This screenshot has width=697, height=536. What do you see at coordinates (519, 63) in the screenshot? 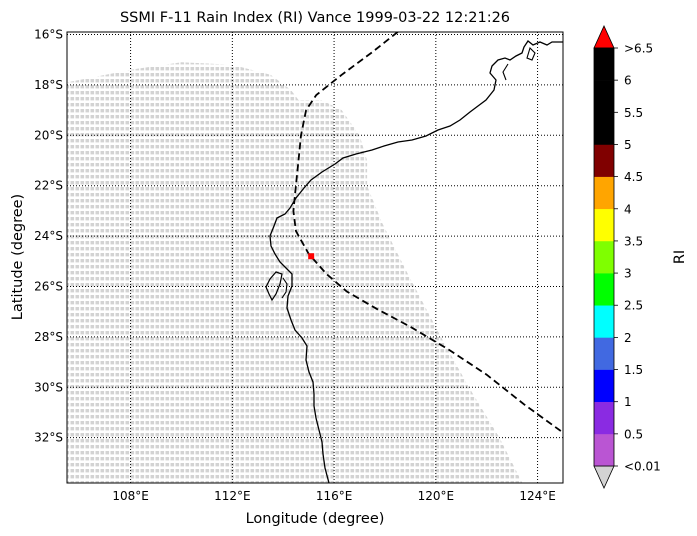
I see `inland-coast-detail` at bounding box center [519, 63].